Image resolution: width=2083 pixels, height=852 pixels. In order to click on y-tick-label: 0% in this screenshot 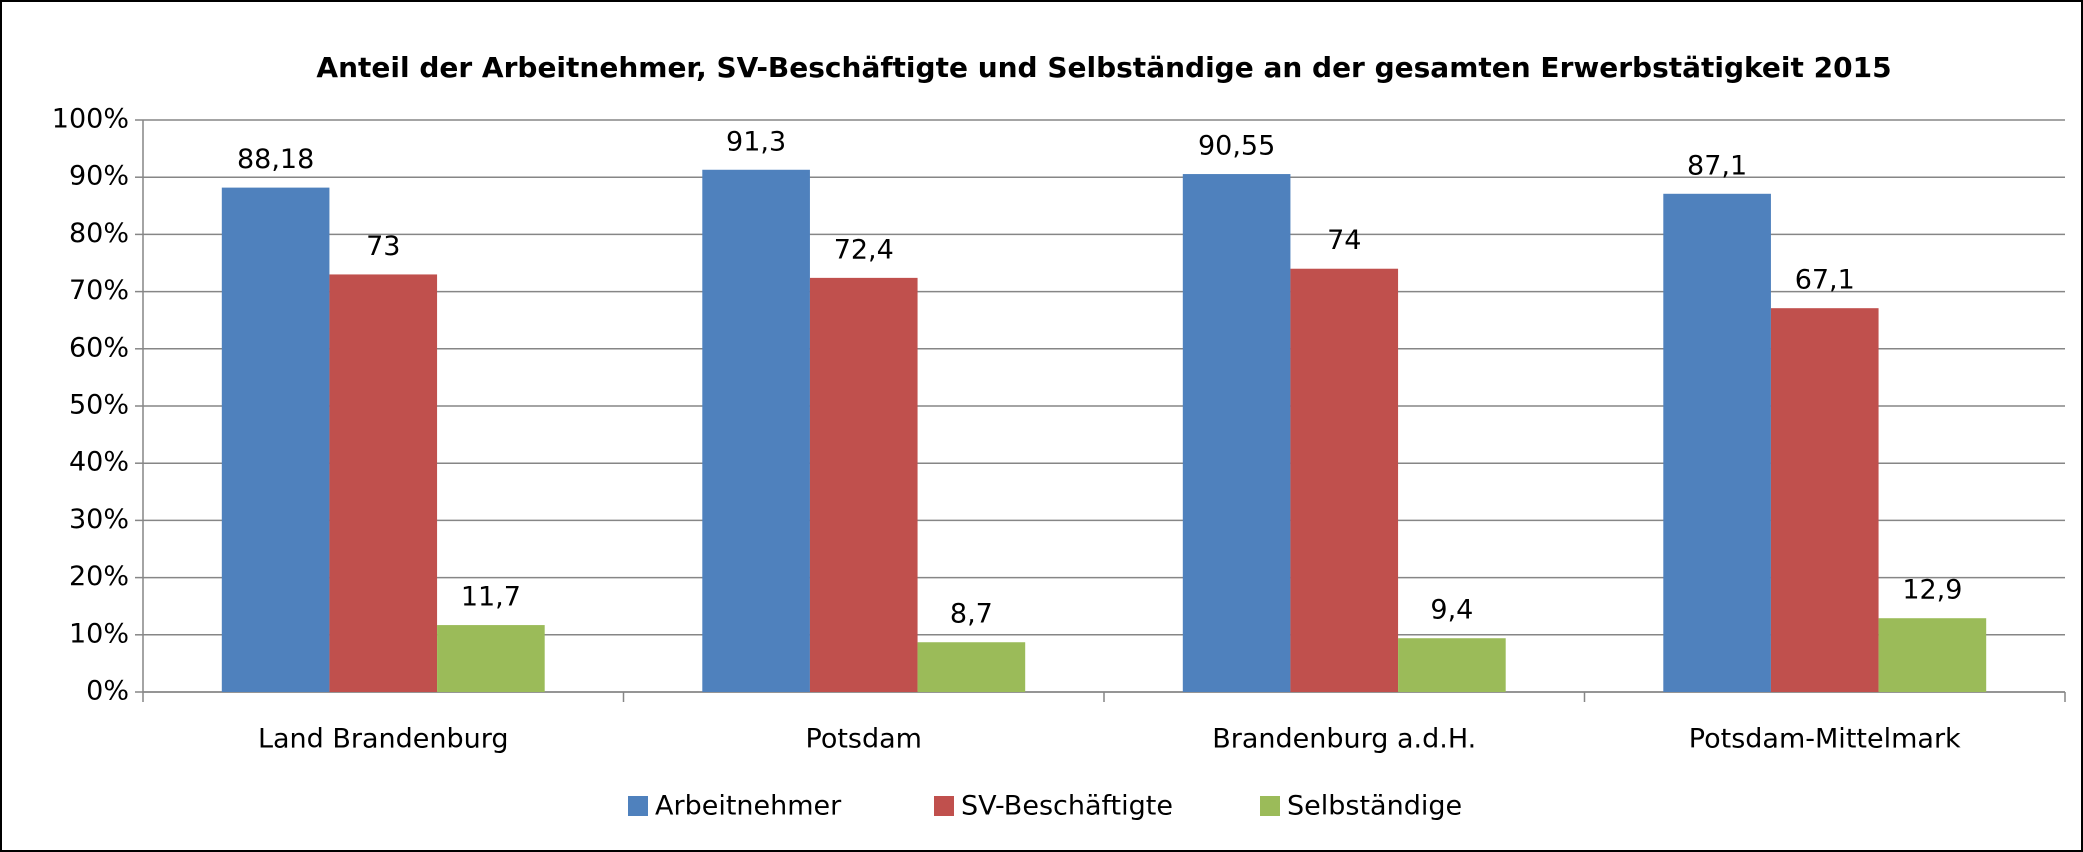, I will do `click(107, 691)`.